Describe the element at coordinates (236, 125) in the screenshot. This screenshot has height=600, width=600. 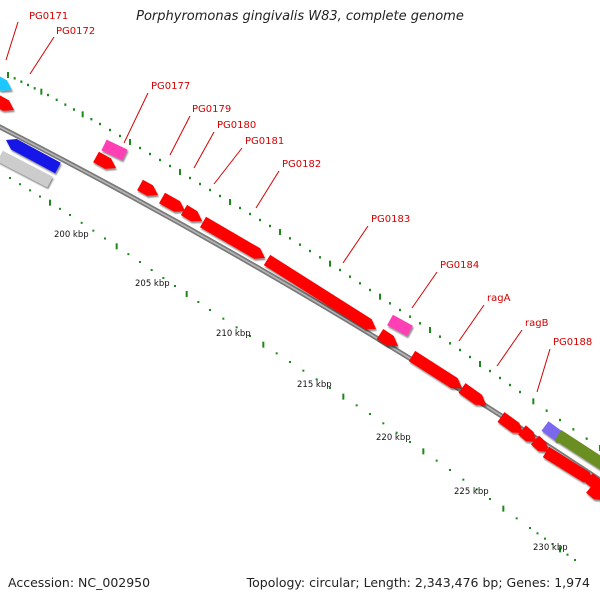
I see `gene-label-pg0180: PG0180` at that location.